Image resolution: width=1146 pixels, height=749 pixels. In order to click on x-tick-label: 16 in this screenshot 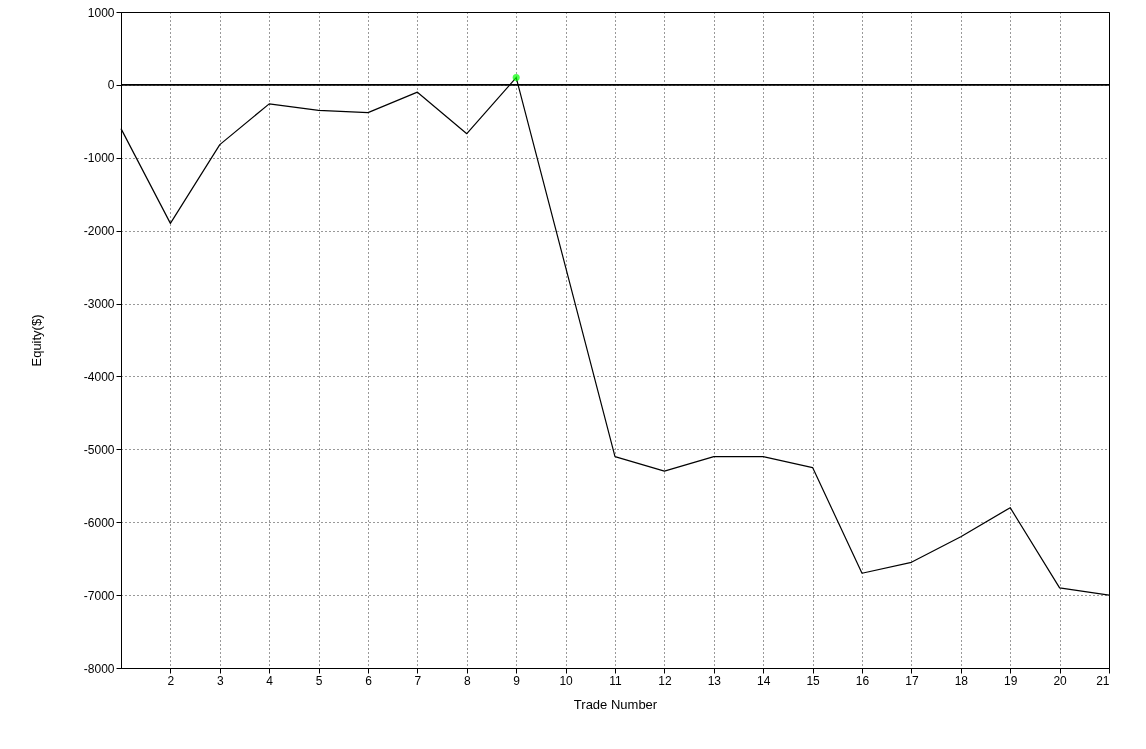, I will do `click(862, 680)`.